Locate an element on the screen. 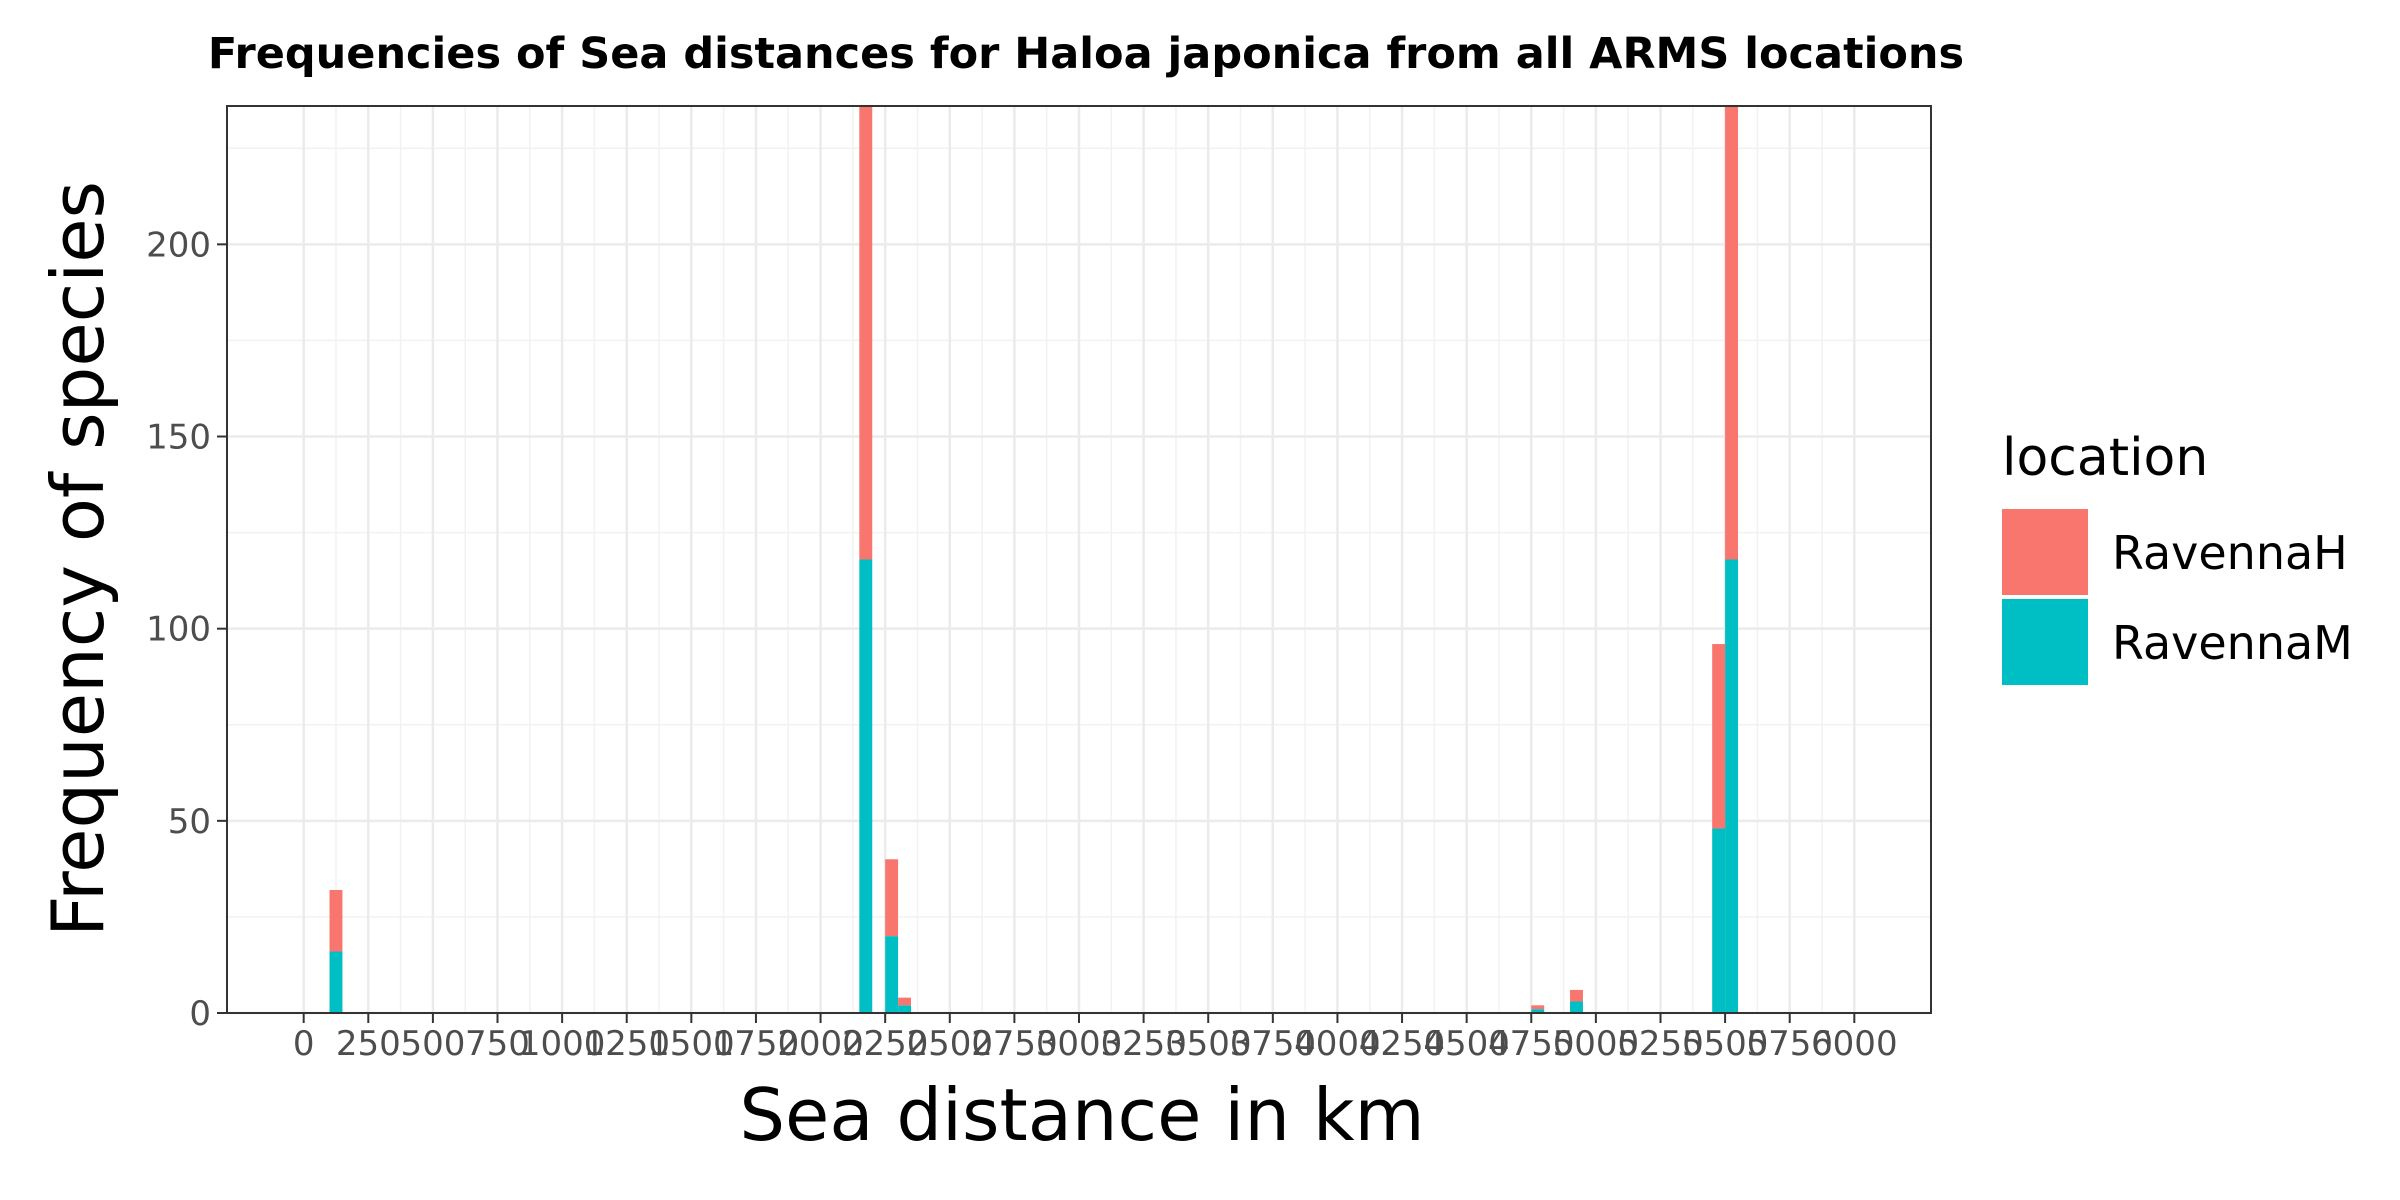  x-tick-label: 2750 is located at coordinates (1014, 1044).